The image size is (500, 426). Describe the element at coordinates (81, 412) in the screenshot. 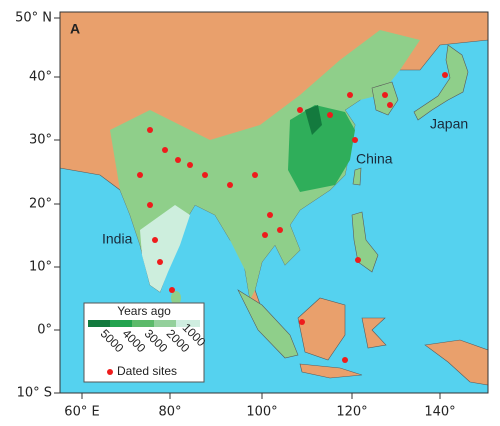

I see `lon-label: 60° E` at that location.